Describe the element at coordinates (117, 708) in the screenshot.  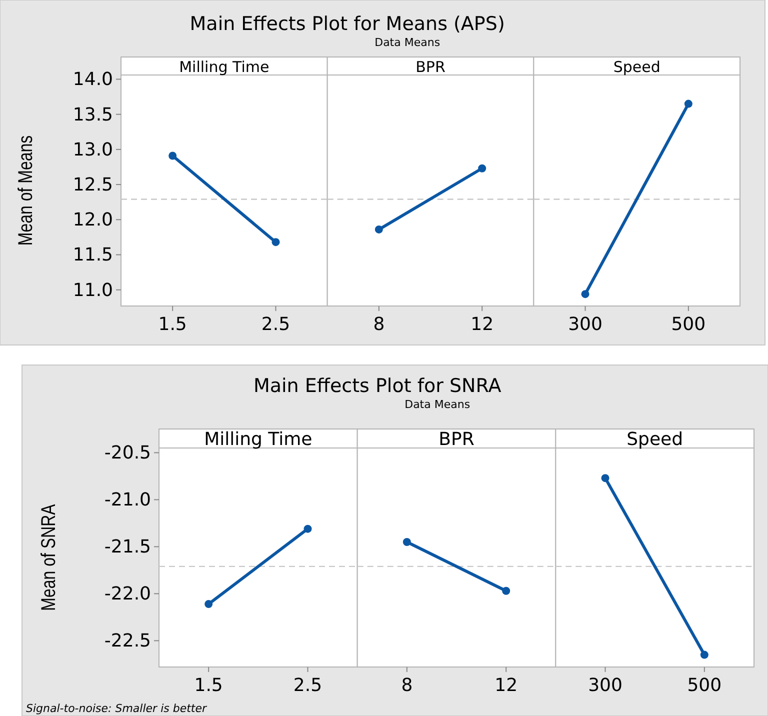
I see `text: Signal-to-noise: Smaller is better` at that location.